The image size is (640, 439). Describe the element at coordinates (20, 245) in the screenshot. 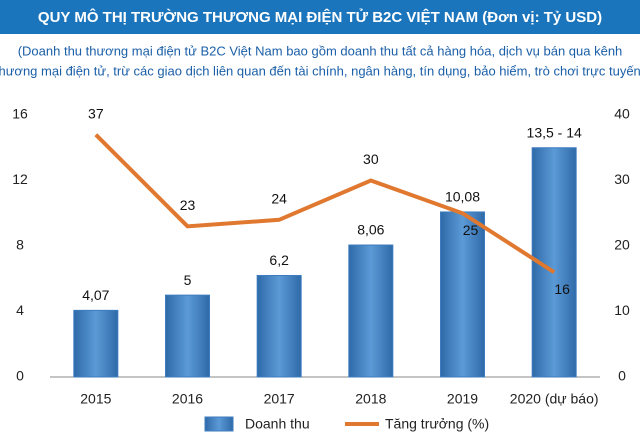

I see `y-tick-label: 8` at that location.